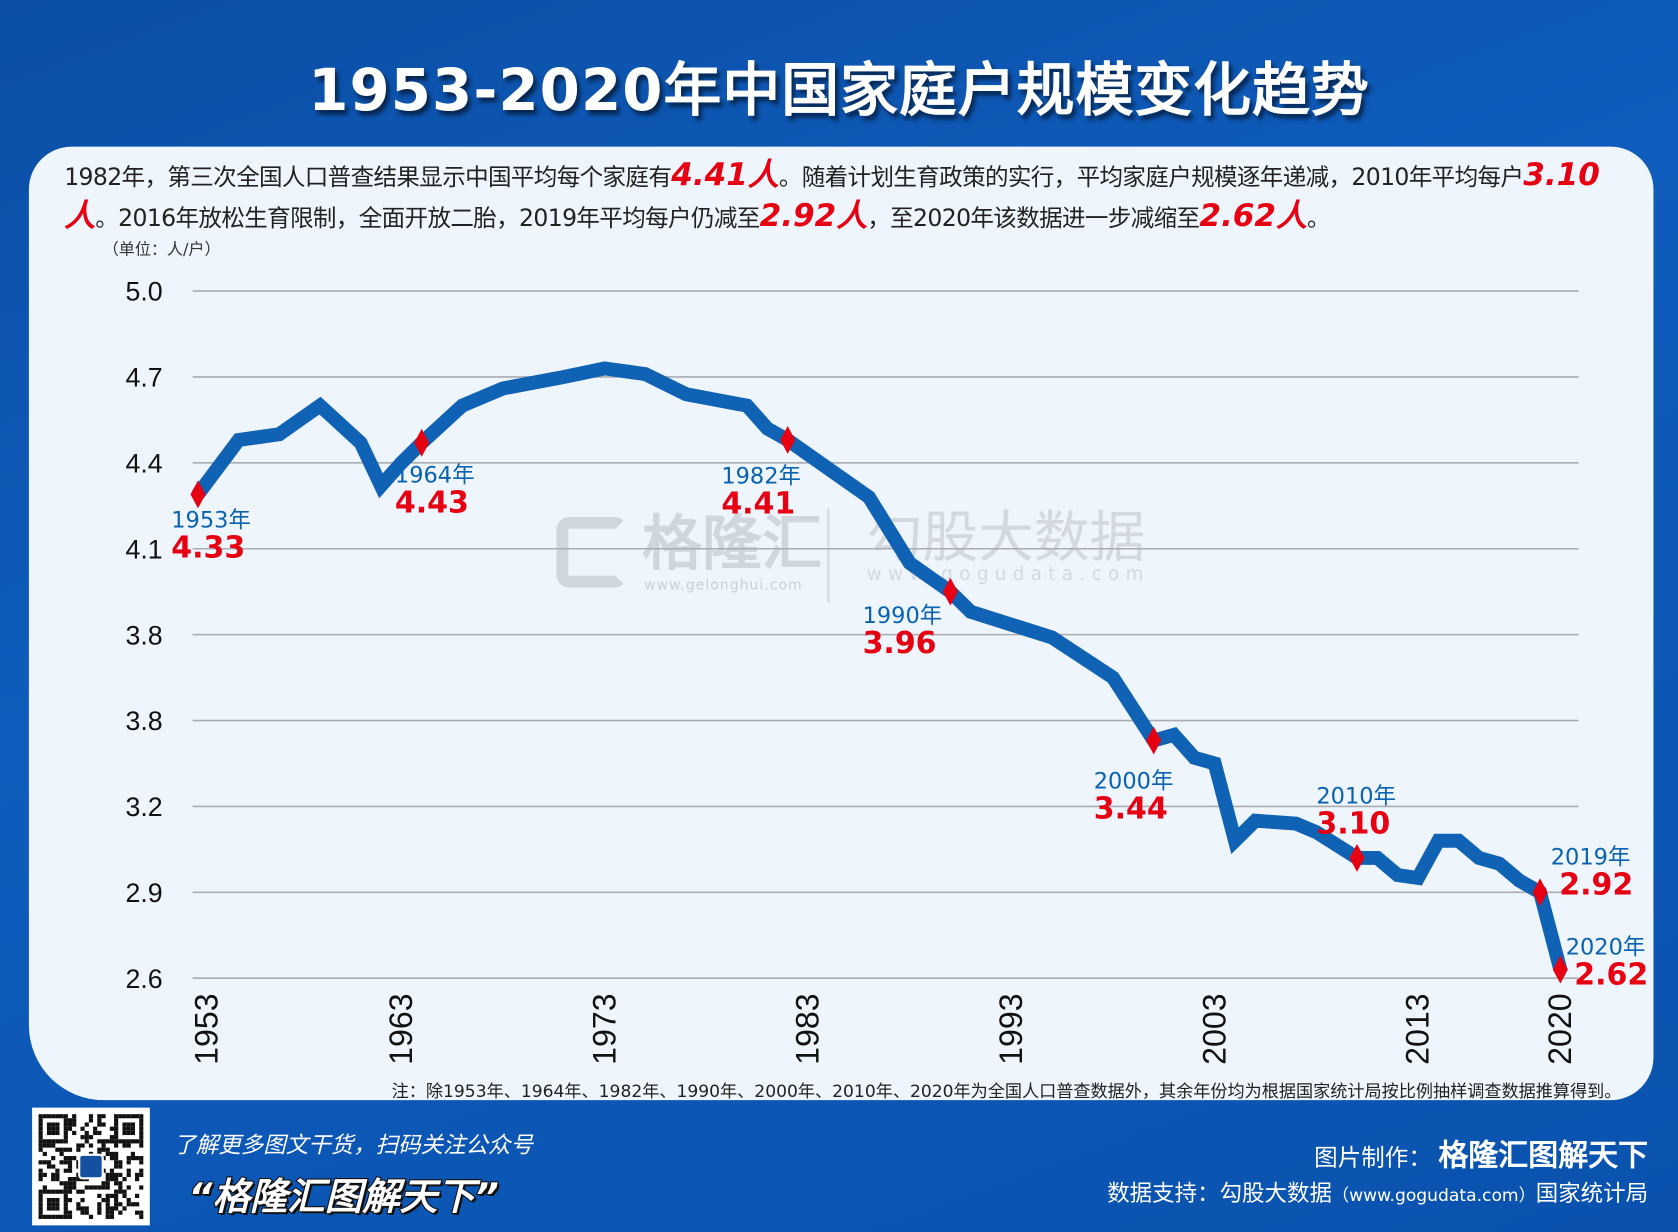  I want to click on brand-watermark-url: www.gelonghui.com, so click(723, 585).